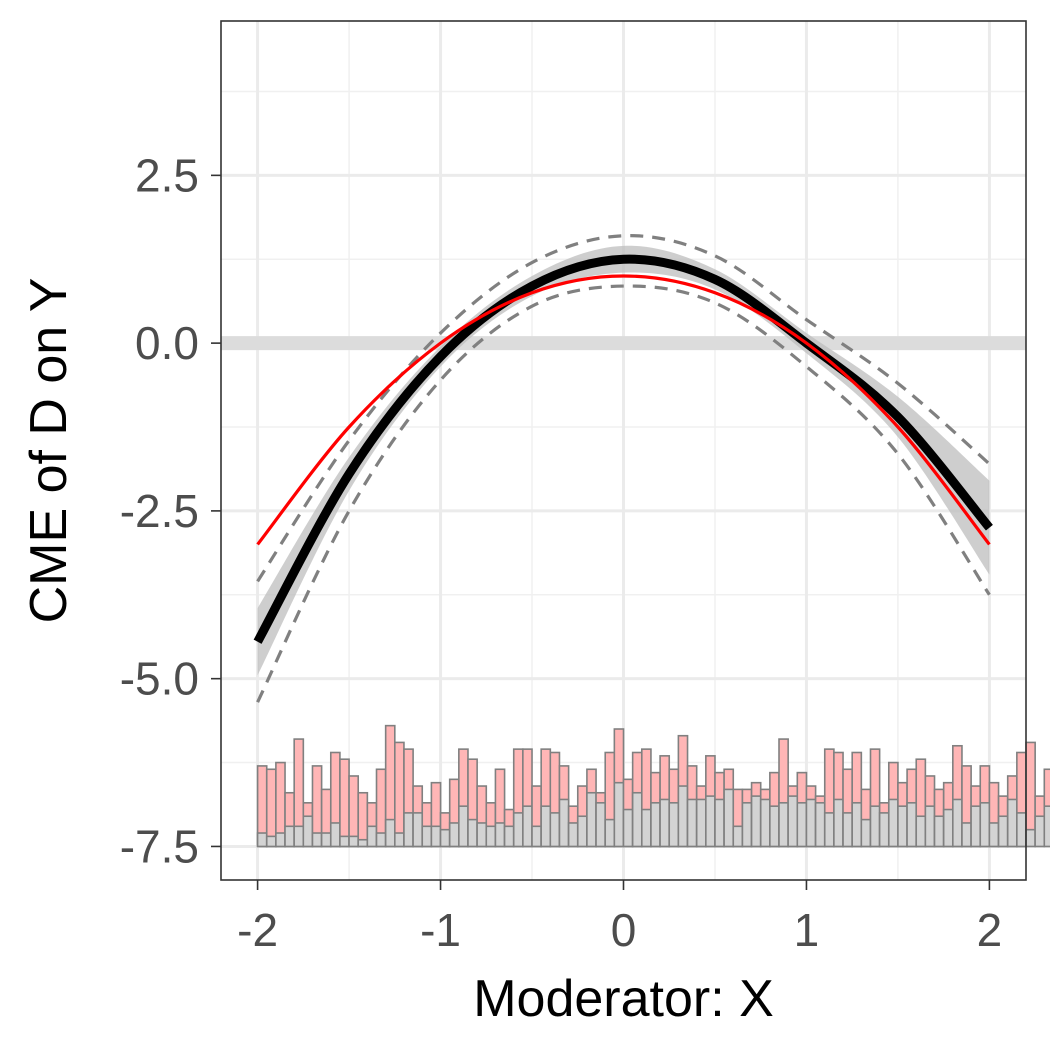 The height and width of the screenshot is (1050, 1050). What do you see at coordinates (159, 511) in the screenshot?
I see `y-tick-label: -2.5` at bounding box center [159, 511].